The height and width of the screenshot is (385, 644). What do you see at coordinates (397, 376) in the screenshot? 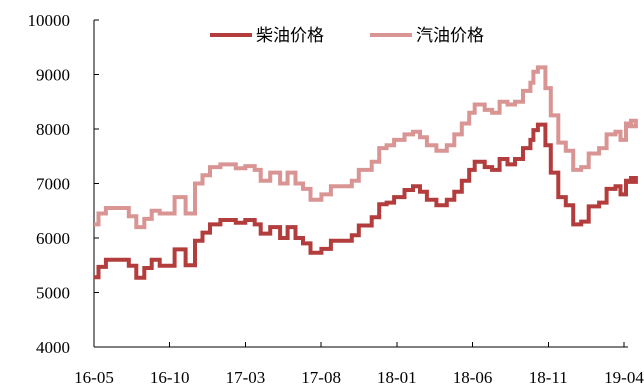
I see `x-tick-label: 18-01` at bounding box center [397, 376].